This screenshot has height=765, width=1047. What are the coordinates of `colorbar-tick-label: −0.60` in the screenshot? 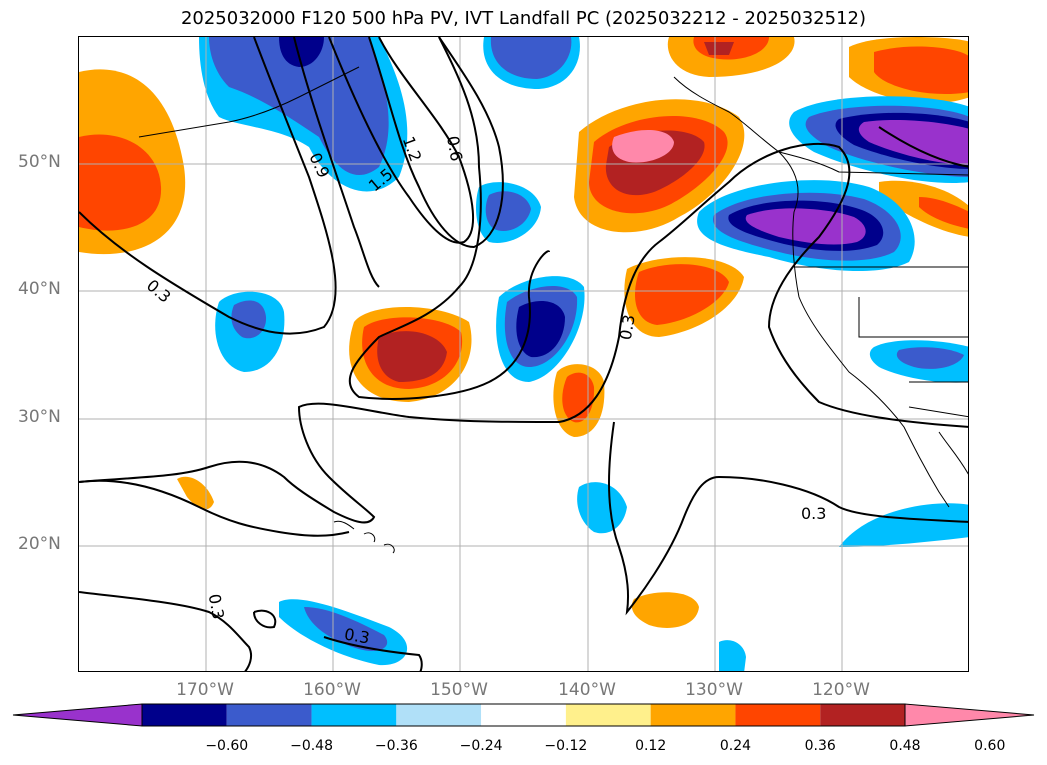 It's located at (227, 746).